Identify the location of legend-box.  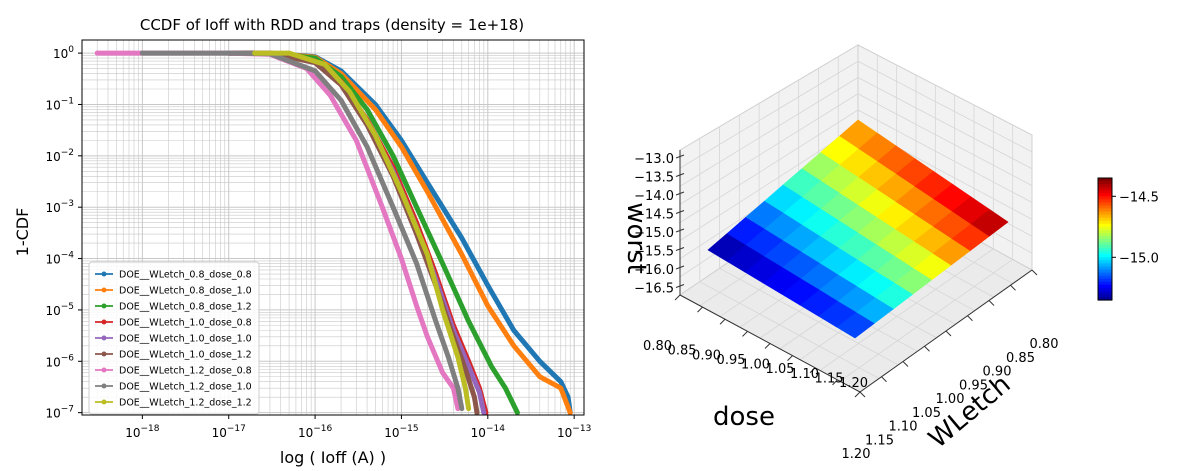
(174, 338).